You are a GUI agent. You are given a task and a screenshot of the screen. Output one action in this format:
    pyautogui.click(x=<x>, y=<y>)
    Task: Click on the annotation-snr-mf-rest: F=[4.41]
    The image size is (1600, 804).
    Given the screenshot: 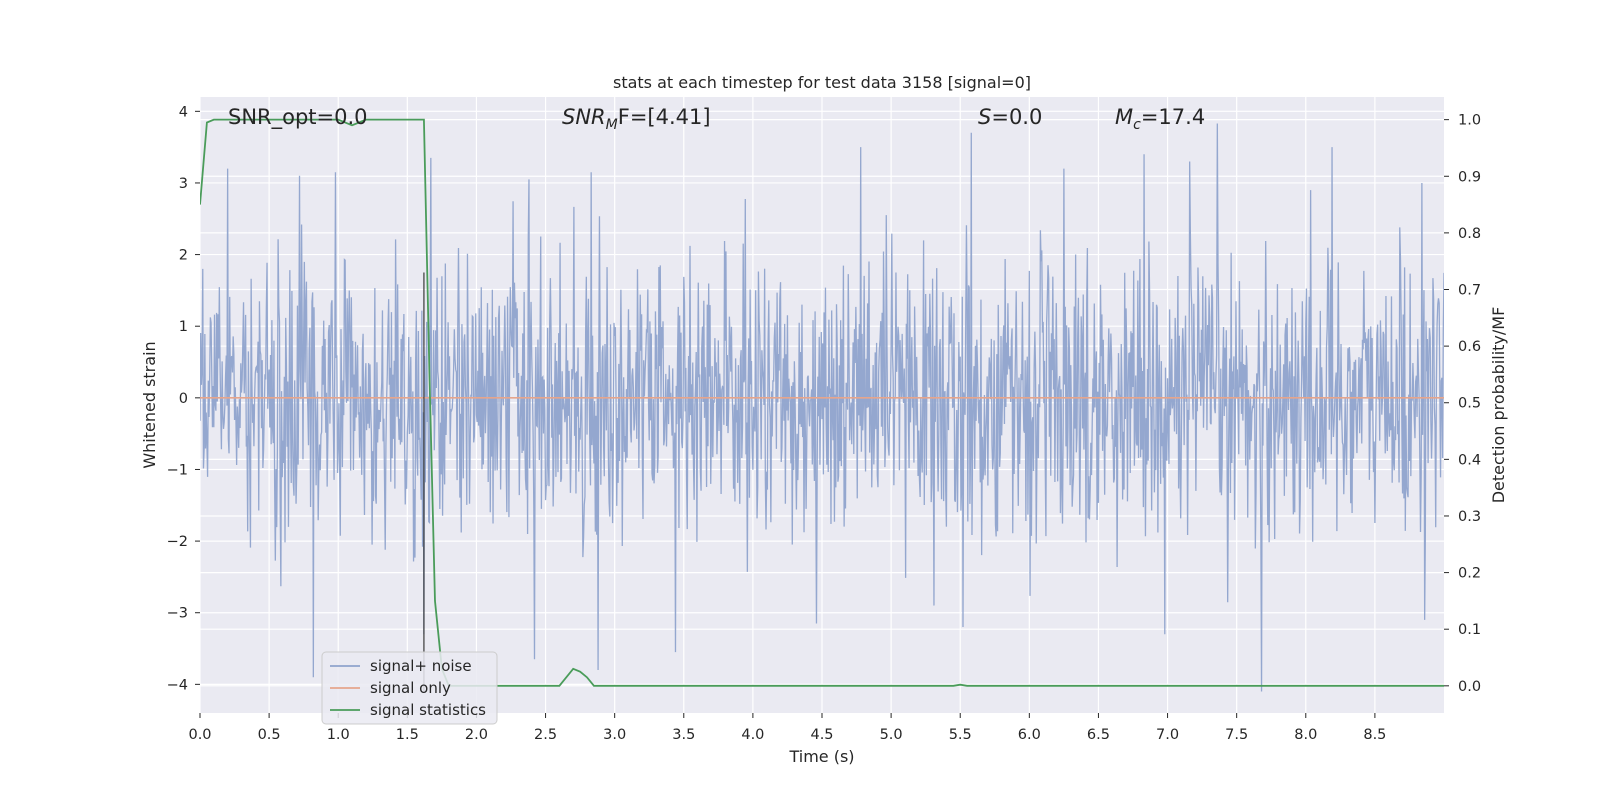 What is the action you would take?
    pyautogui.click(x=664, y=117)
    